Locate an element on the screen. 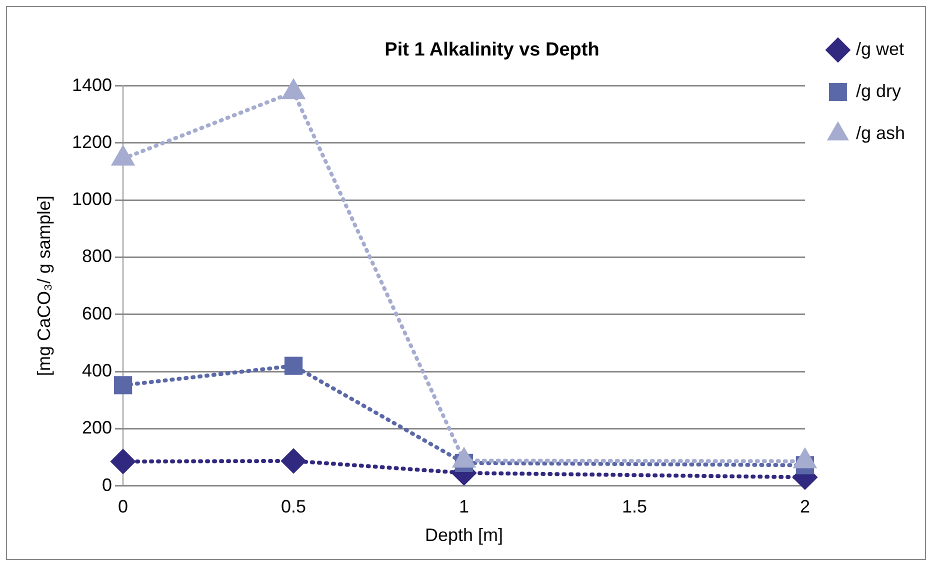  y-tick-label: 0 is located at coordinates (107, 484).